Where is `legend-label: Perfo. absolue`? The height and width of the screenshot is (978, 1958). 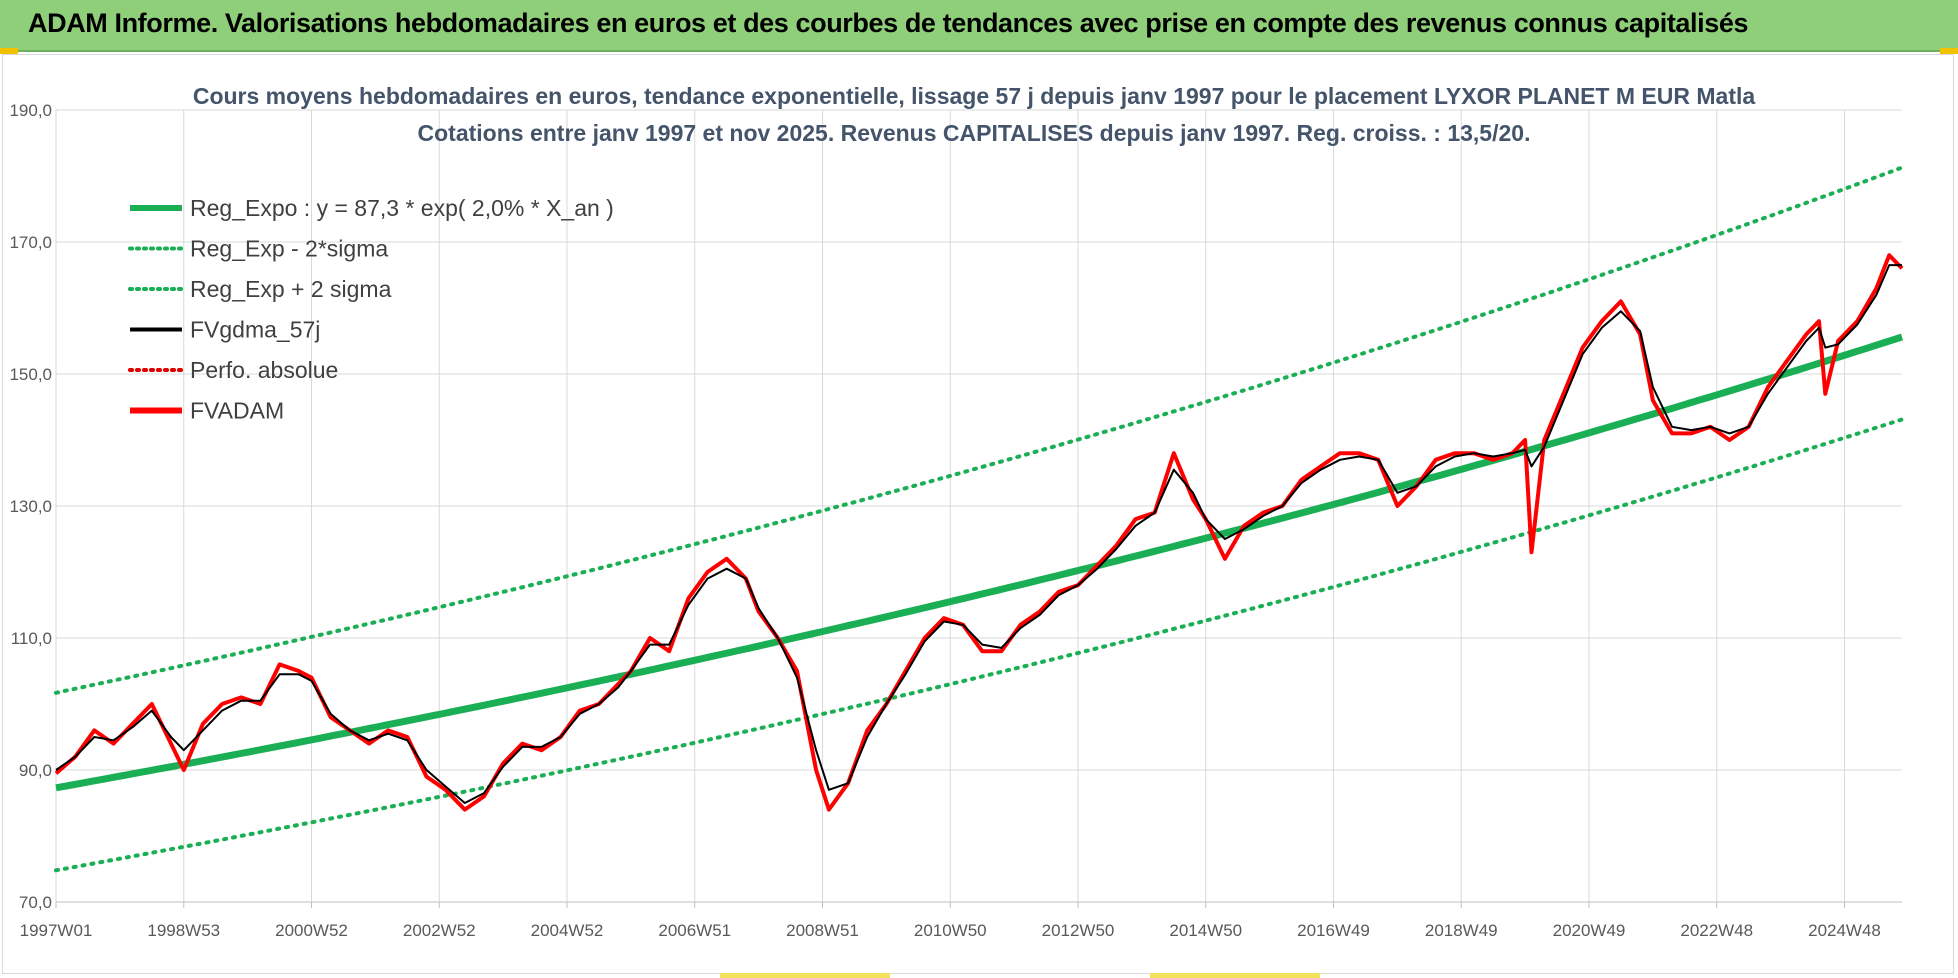 legend-label: Perfo. absolue is located at coordinates (264, 370).